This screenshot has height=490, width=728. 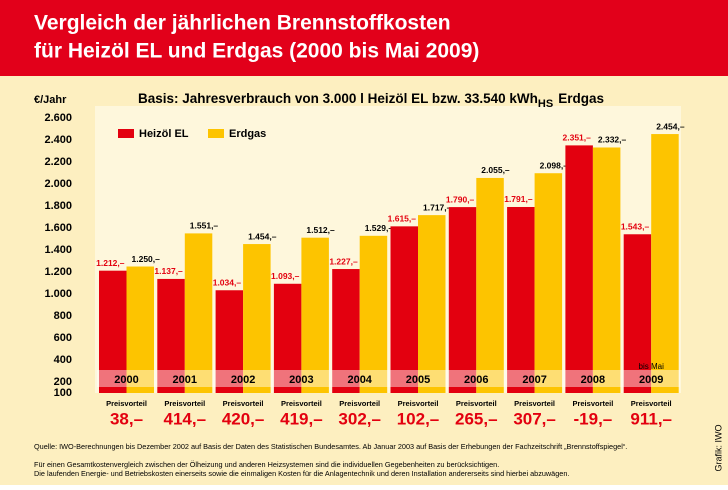 What do you see at coordinates (718, 448) in the screenshot?
I see `credit: Grafik: IWO` at bounding box center [718, 448].